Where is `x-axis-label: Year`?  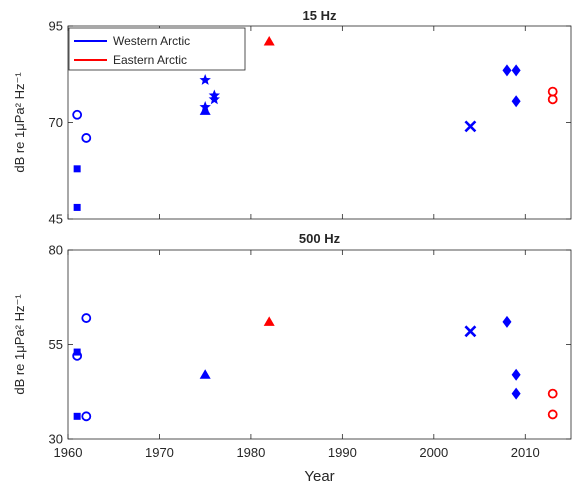 x-axis-label: Year is located at coordinates (319, 476).